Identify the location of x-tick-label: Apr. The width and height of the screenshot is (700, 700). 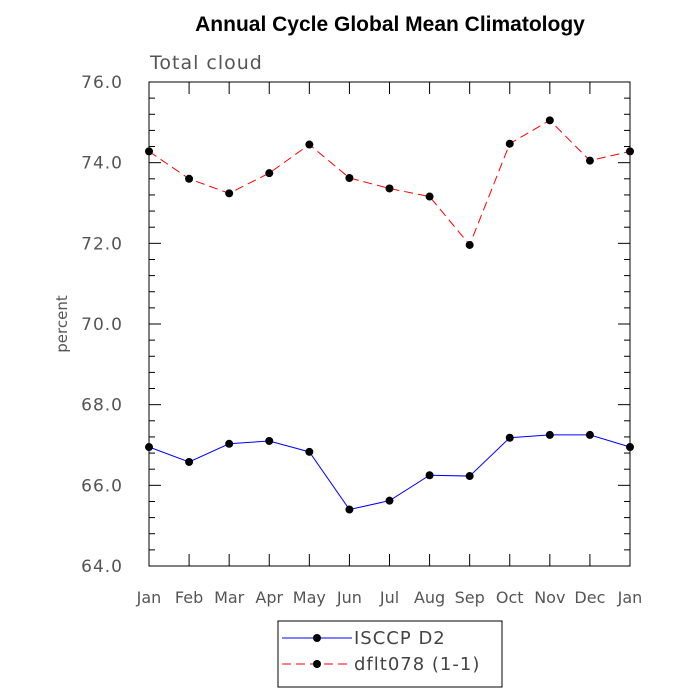
(269, 597).